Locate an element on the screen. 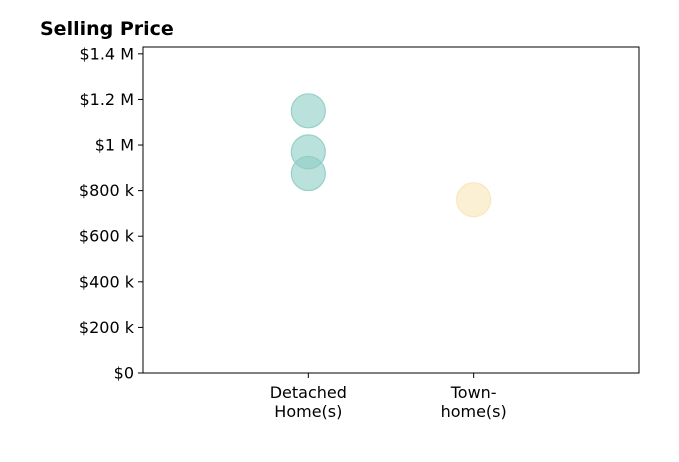  y-tick-label: $1.4 M is located at coordinates (106, 53).